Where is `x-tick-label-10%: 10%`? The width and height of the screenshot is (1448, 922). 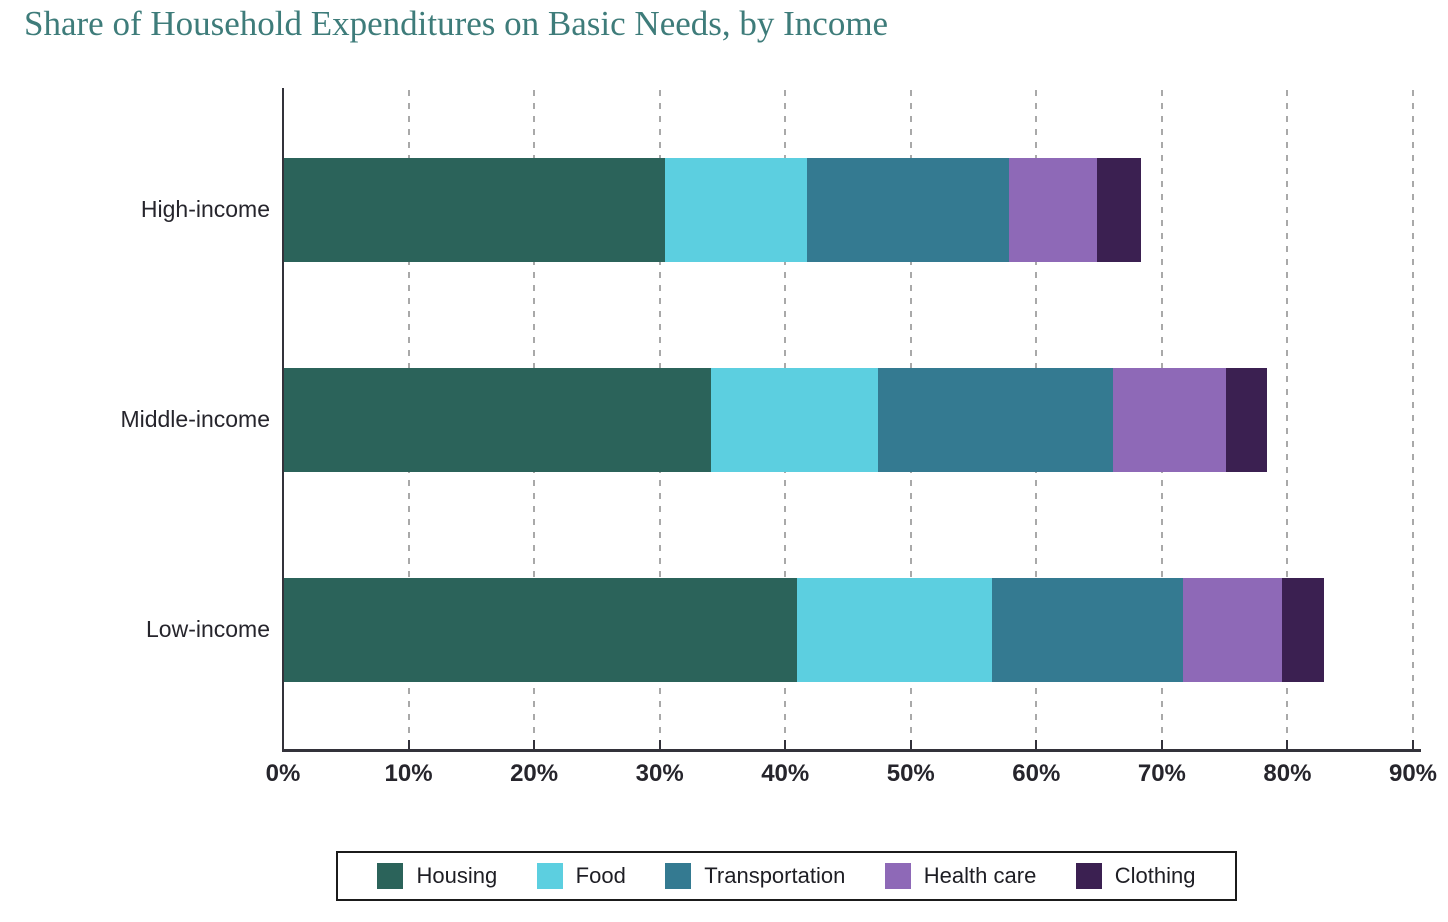
x-tick-label-10%: 10% is located at coordinates (408, 773).